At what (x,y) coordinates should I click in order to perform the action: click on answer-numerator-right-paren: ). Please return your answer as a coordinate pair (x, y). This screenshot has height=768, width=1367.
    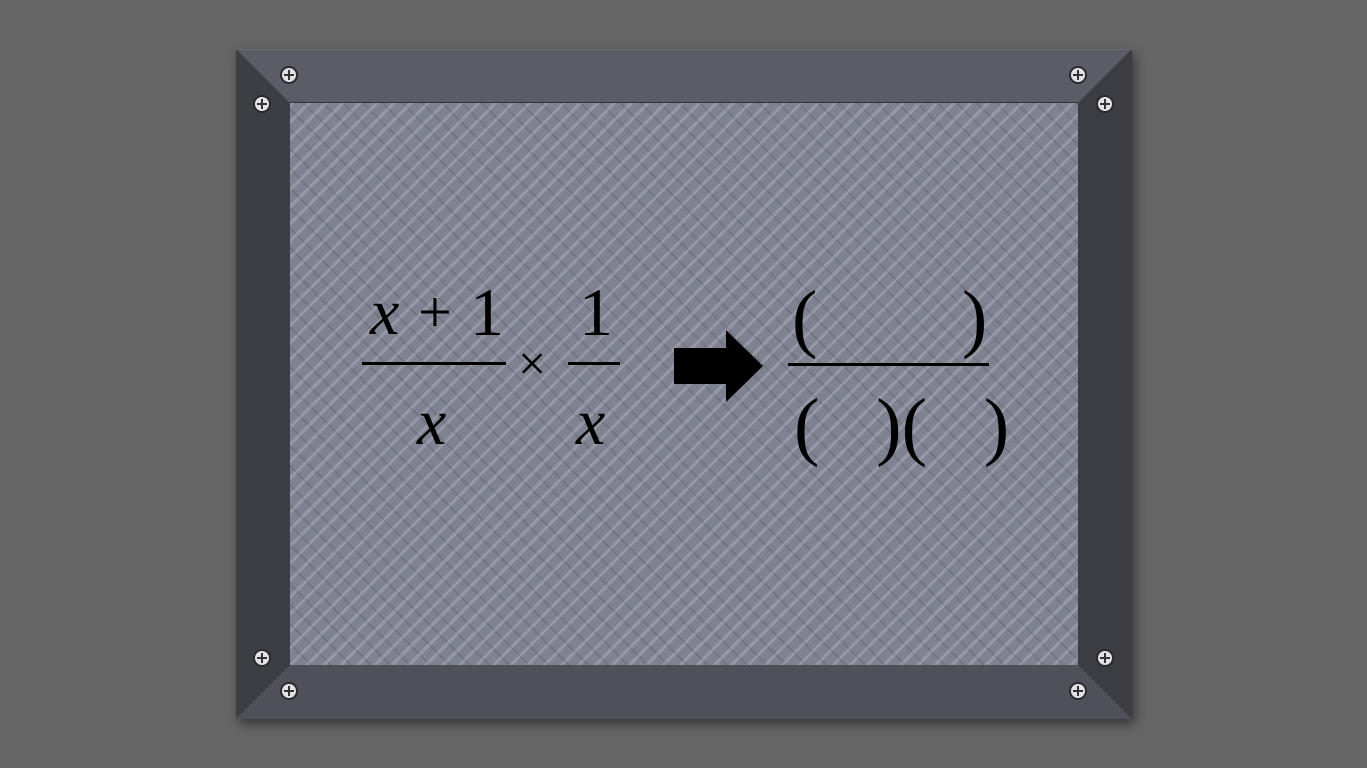
    Looking at the image, I should click on (975, 318).